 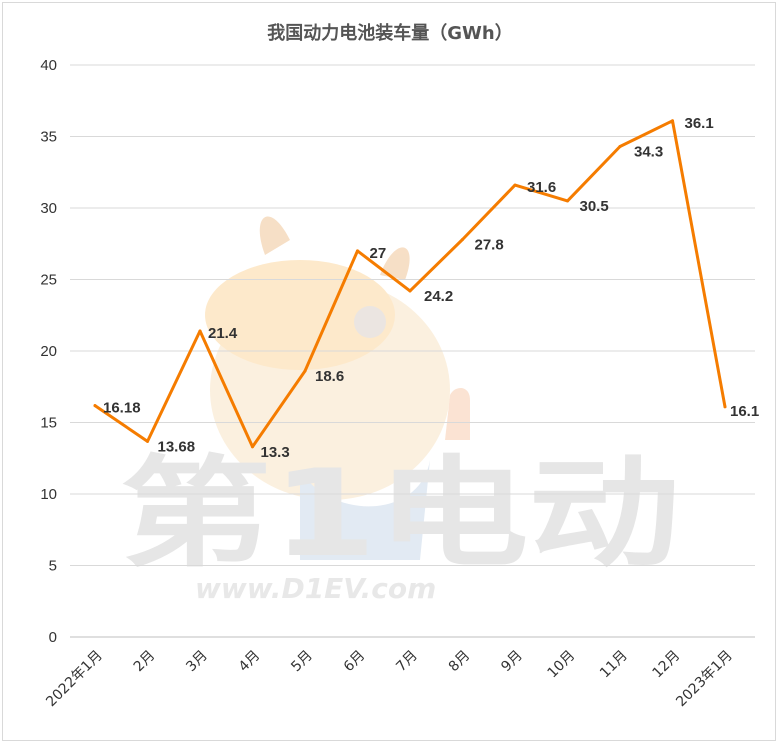 I want to click on x-tick-label: 4月, so click(x=250, y=662).